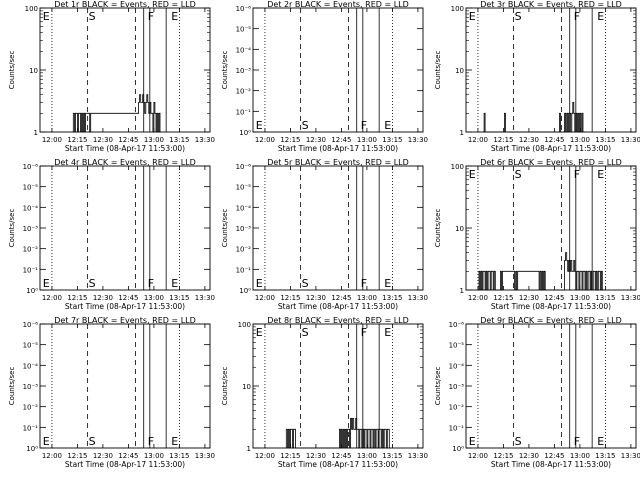  Describe the element at coordinates (117, 113) in the screenshot. I see `events-series-line` at that location.